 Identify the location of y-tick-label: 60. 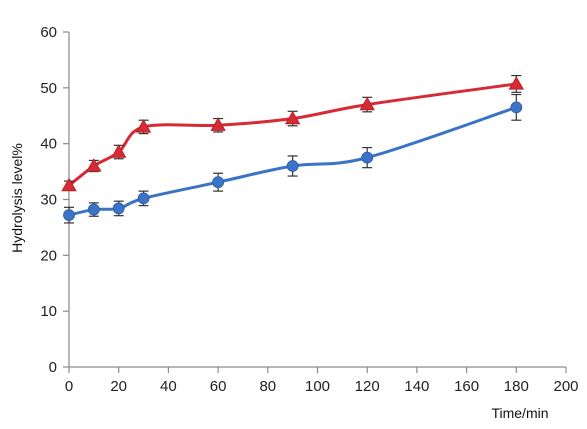
(48, 32).